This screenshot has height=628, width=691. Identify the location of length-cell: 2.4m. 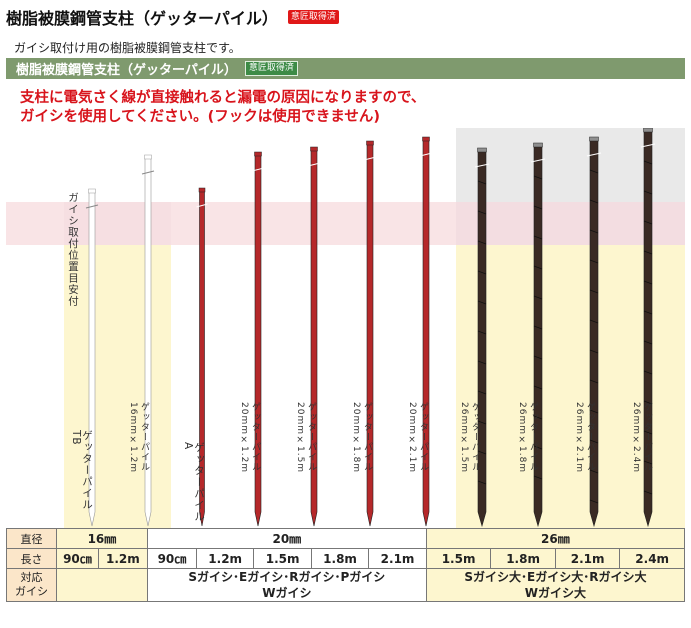
(652, 558).